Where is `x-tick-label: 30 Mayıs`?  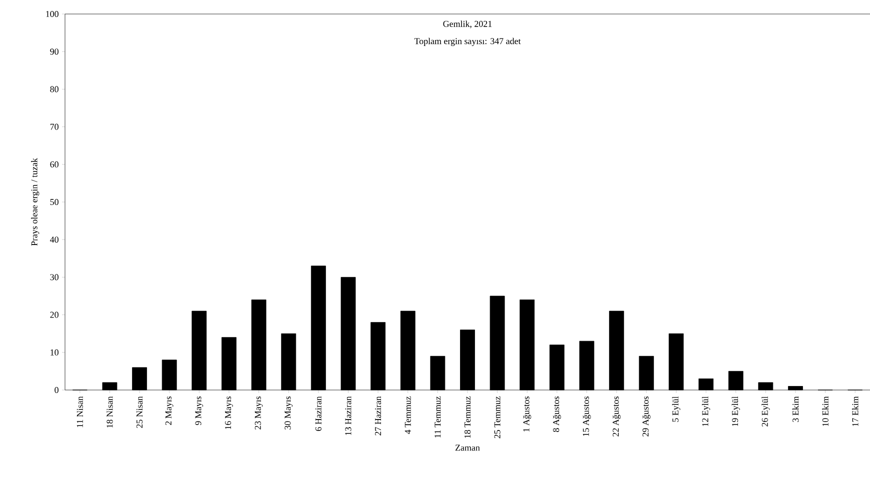
x-tick-label: 30 Mayıs is located at coordinates (288, 413).